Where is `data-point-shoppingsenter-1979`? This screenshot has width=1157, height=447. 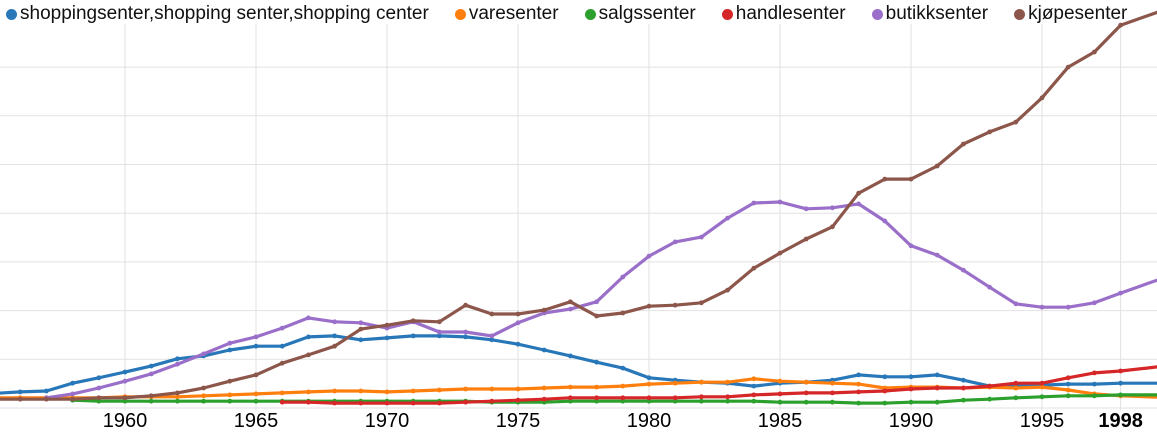 data-point-shoppingsenter-1979 is located at coordinates (623, 368).